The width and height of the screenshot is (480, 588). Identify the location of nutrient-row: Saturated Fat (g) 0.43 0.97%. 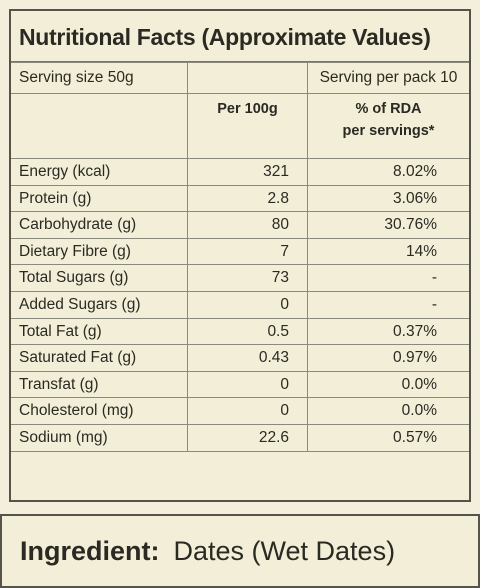
(240, 358).